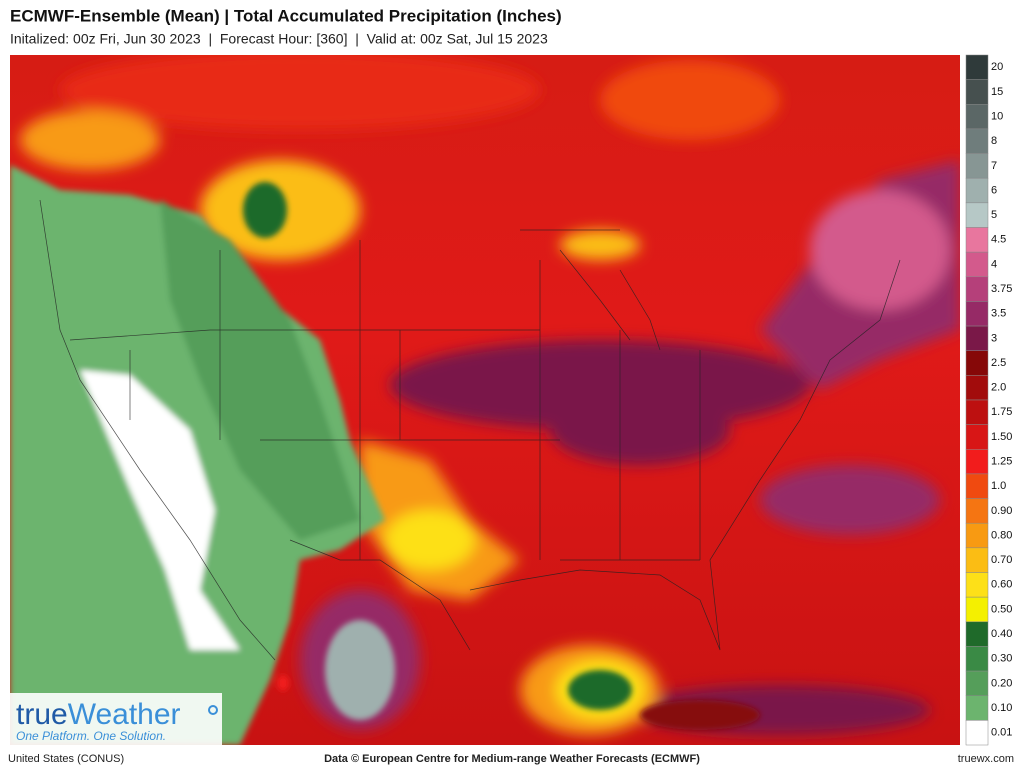 This screenshot has height=768, width=1024. Describe the element at coordinates (994, 215) in the screenshot. I see `legend-label: 5` at that location.